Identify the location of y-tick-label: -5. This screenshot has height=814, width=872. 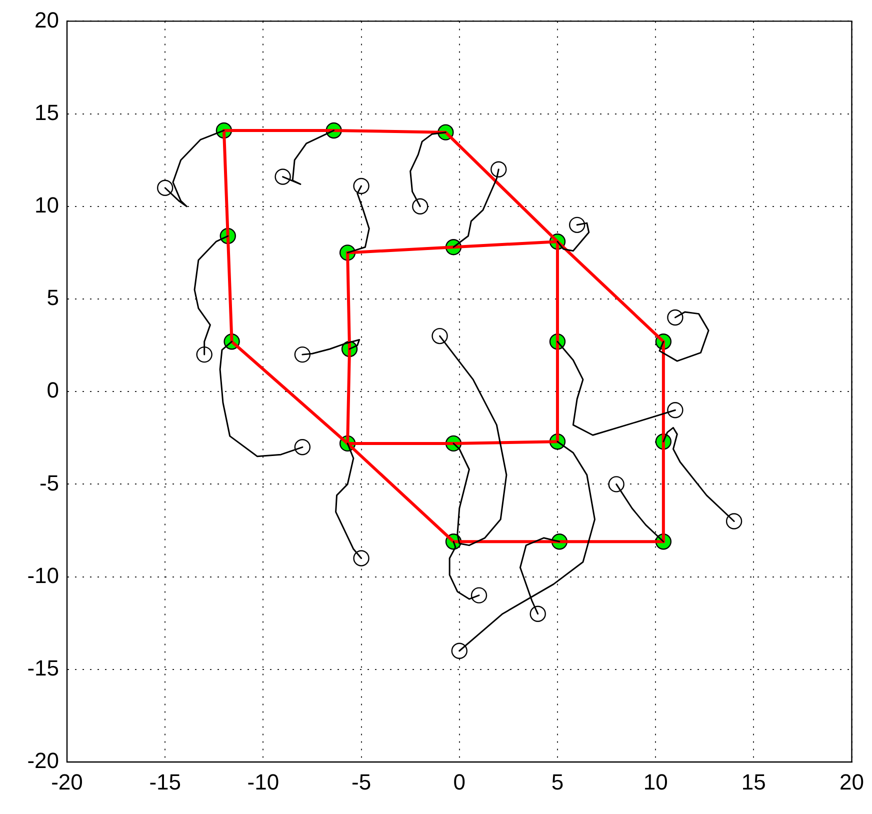
(49, 483).